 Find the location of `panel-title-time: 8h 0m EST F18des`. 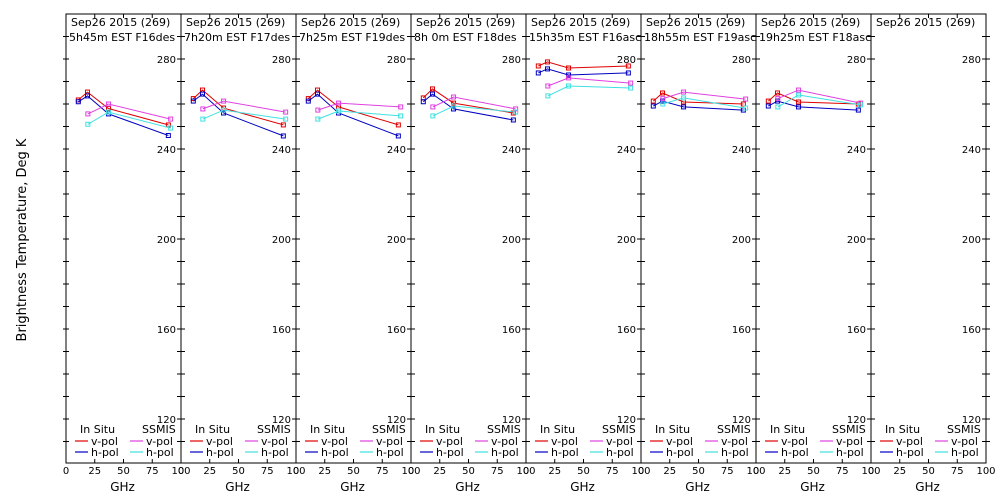

panel-title-time: 8h 0m EST F18des is located at coordinates (465, 37).